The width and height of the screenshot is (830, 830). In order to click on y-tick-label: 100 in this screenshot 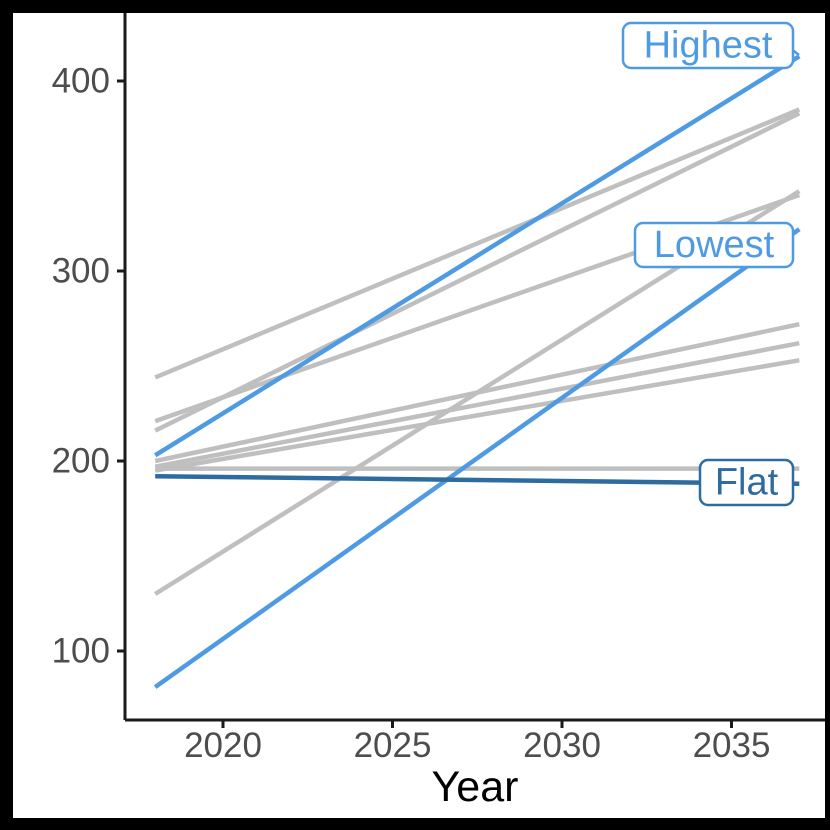, I will do `click(81, 651)`.